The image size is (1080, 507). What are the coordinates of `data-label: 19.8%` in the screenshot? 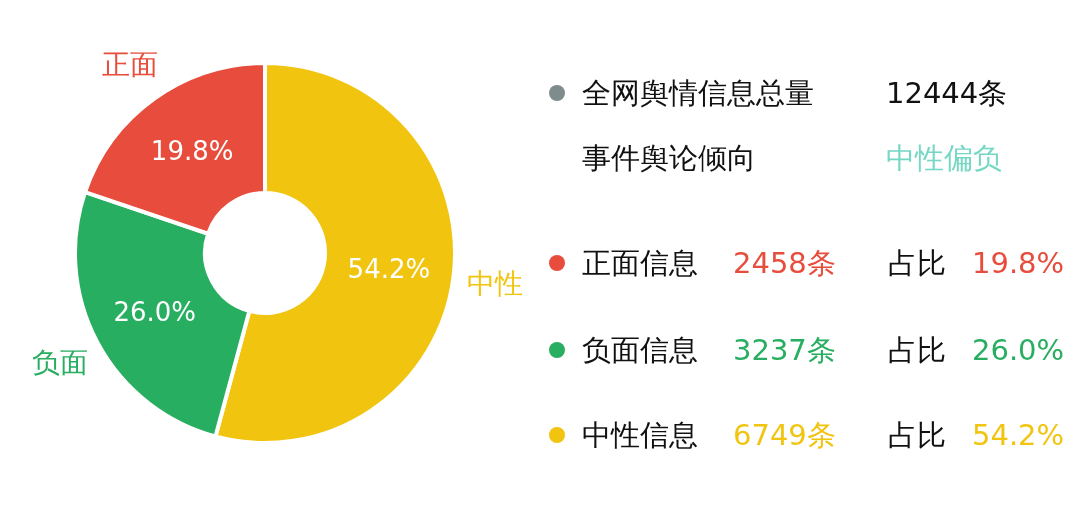 It's located at (192, 151).